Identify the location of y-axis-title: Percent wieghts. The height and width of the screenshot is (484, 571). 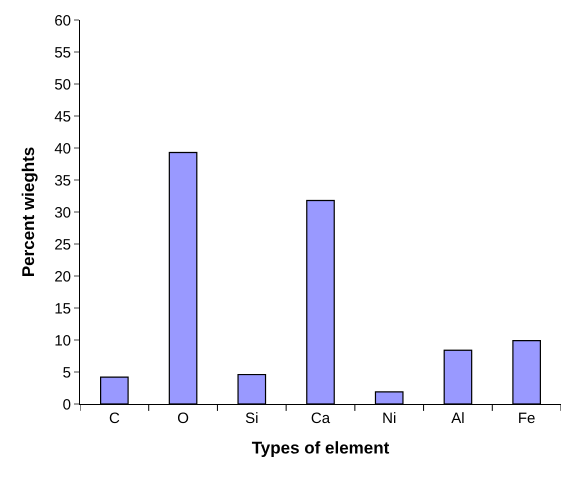
(28, 212).